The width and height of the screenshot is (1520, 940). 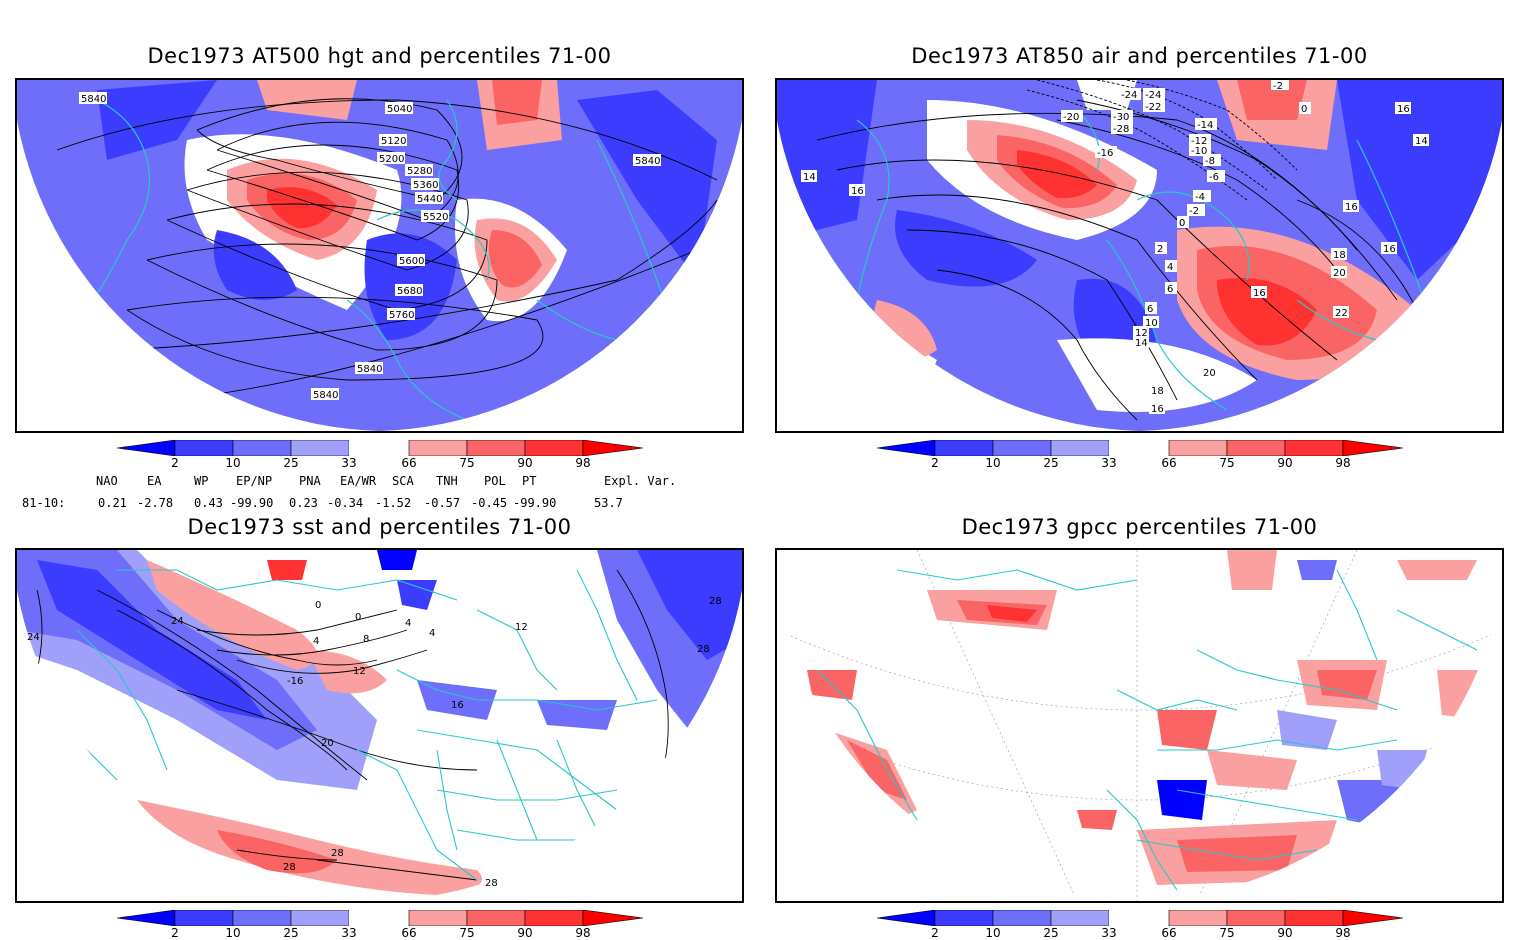 I want to click on index-header: POL, so click(x=495, y=481).